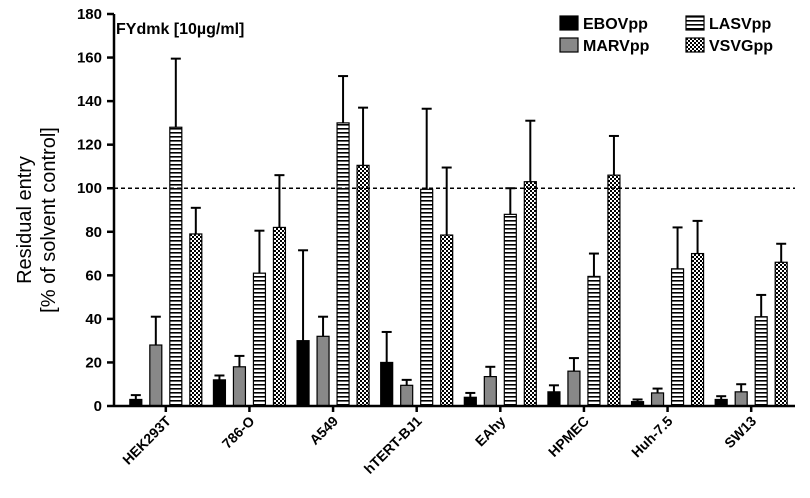  What do you see at coordinates (574, 388) in the screenshot?
I see `bar-MARVpp-HPMEC` at bounding box center [574, 388].